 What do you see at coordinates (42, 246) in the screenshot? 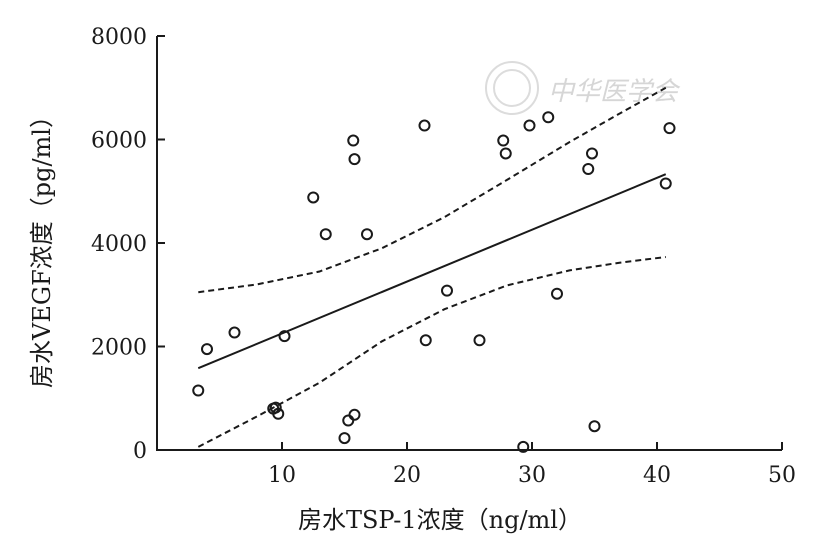
I see `y-axis-title: 房水VEGF浓度（pg/ml）` at bounding box center [42, 246].